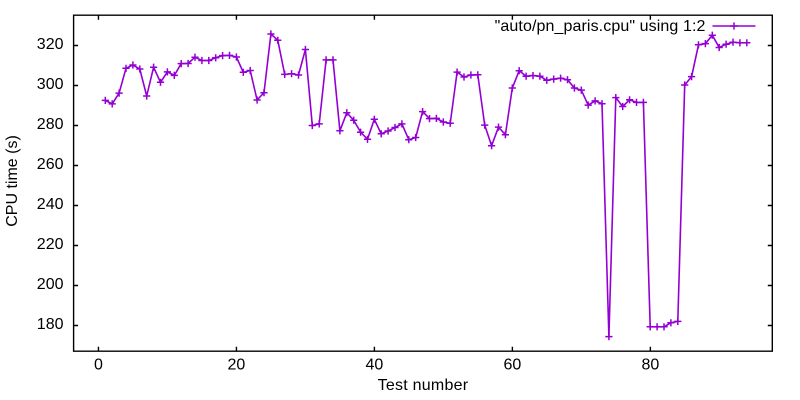 The image size is (800, 400). Describe the element at coordinates (600, 26) in the screenshot. I see `svg-text: "auto/pn_paris.cpu" using 1:2` at that location.